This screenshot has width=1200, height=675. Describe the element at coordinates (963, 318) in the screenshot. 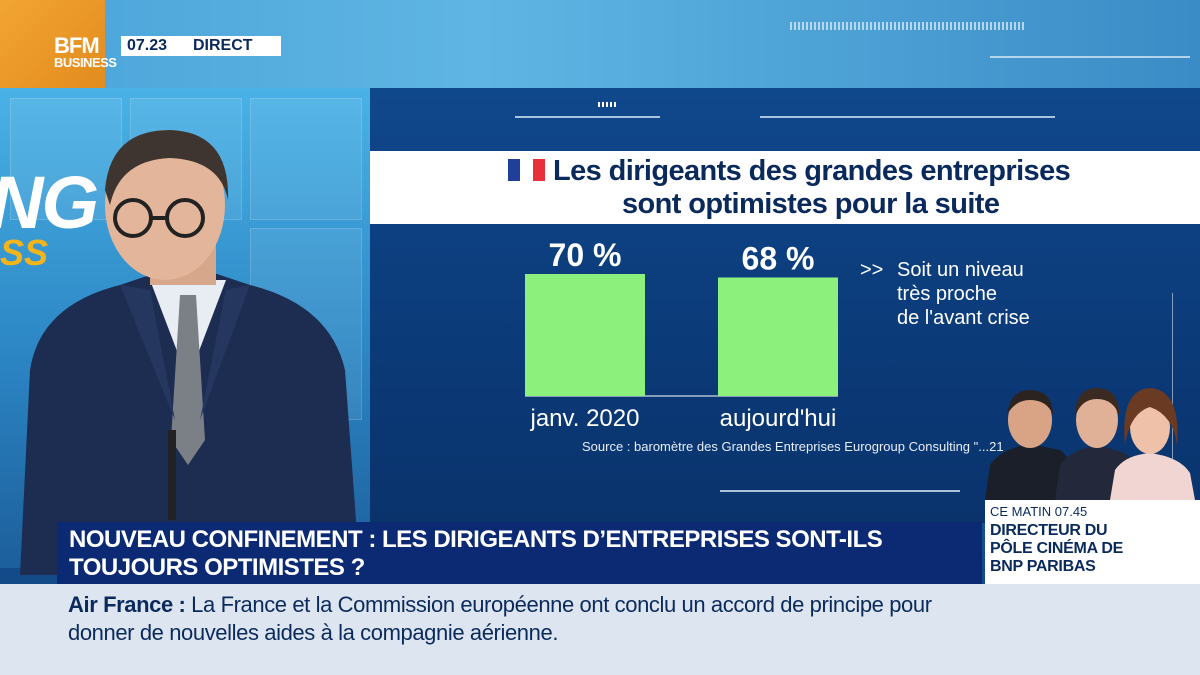

I see `note-line: de l'avant crise` at that location.